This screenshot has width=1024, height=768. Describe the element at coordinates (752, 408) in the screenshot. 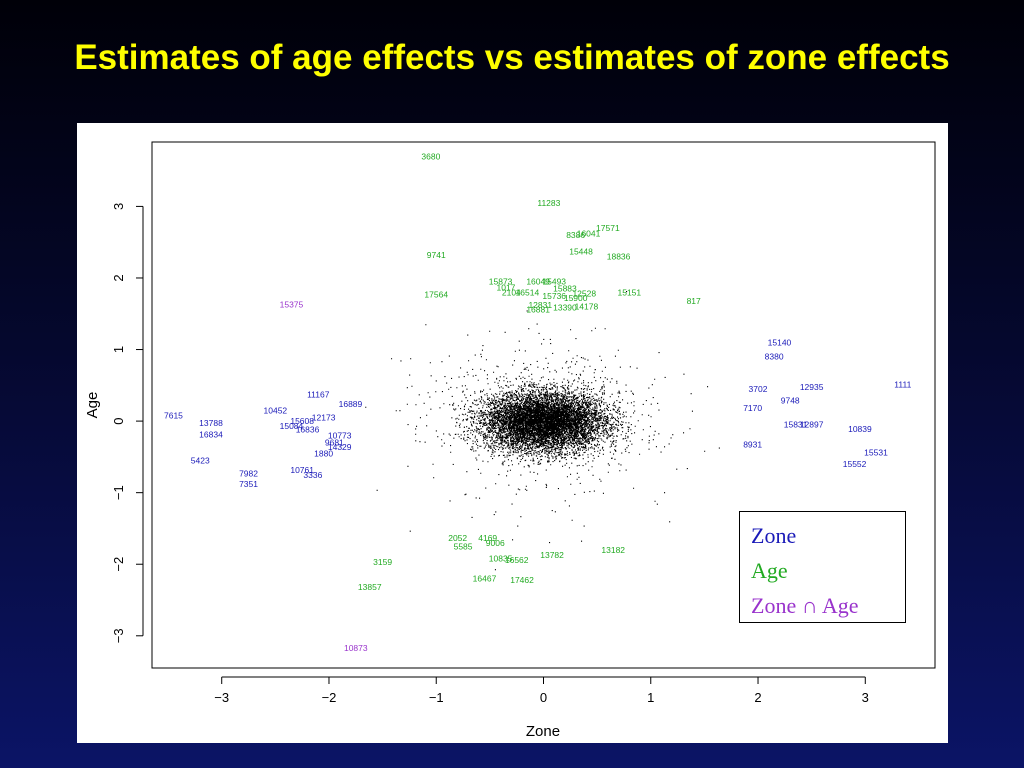

I see `point-label: 7170` at that location.